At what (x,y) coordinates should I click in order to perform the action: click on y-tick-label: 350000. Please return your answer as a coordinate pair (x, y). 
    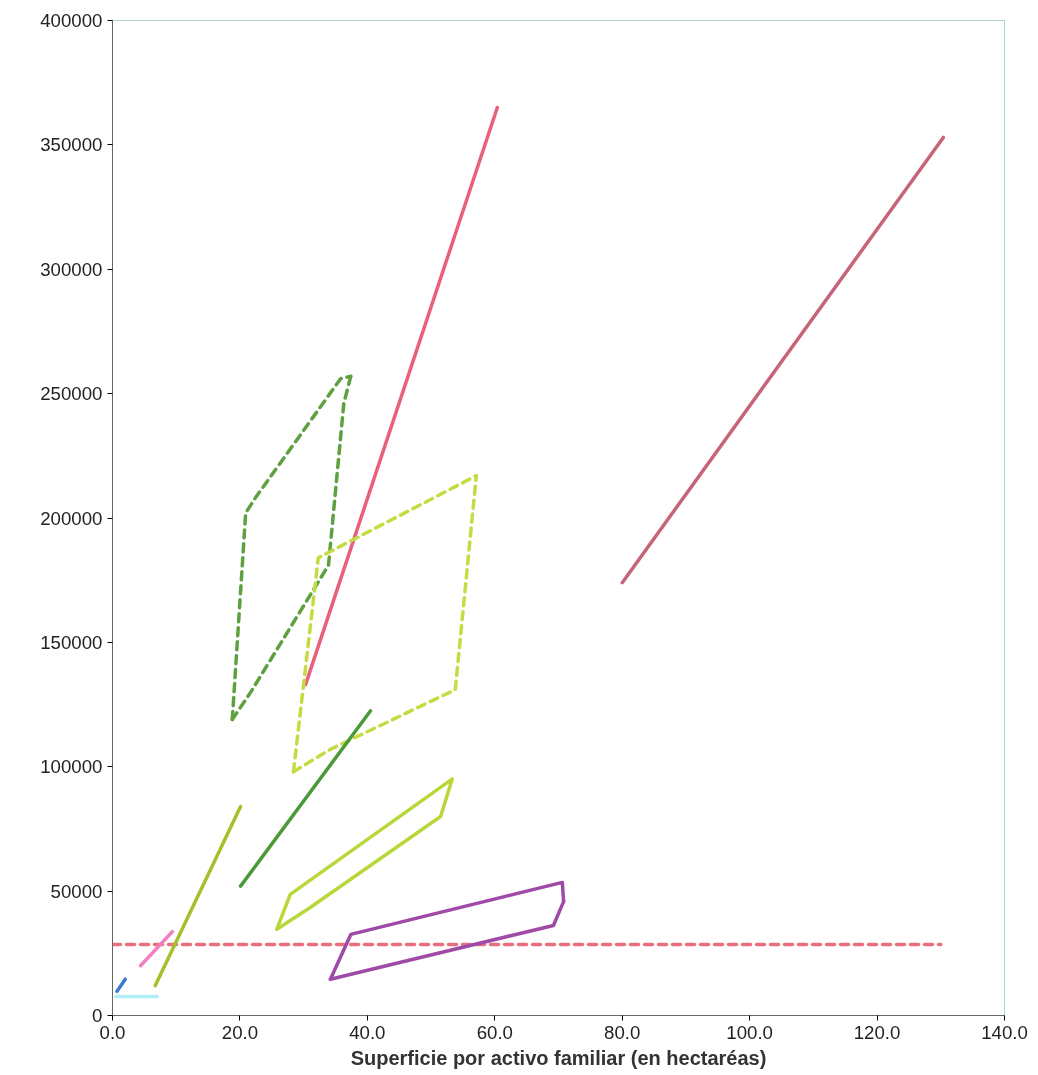
    Looking at the image, I should click on (71, 145).